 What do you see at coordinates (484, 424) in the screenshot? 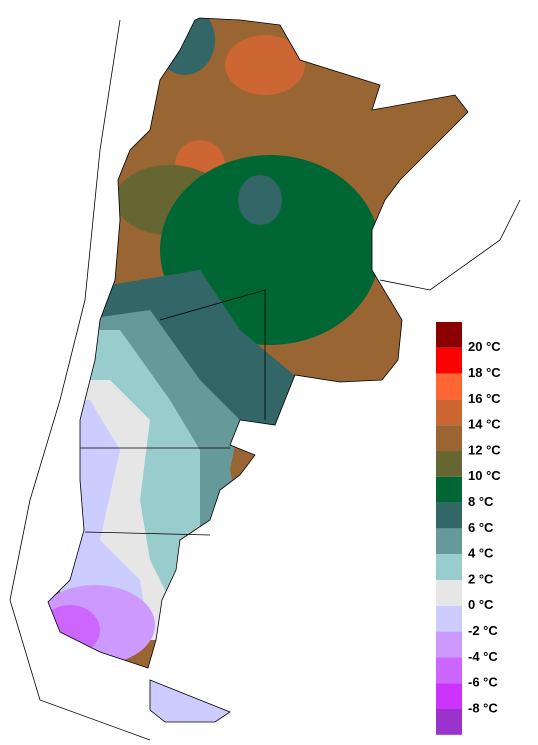
I see `legend-label: 14 °C` at bounding box center [484, 424].